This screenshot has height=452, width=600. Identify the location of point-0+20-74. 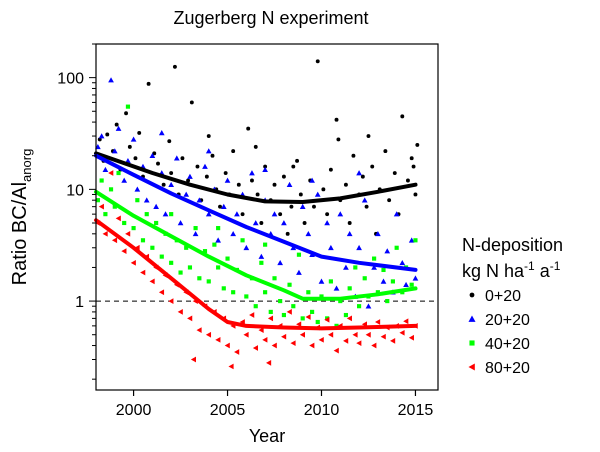
(255, 146).